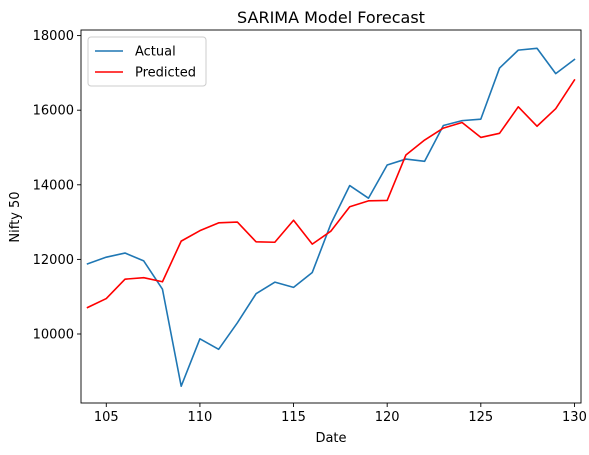  What do you see at coordinates (15, 216) in the screenshot?
I see `y-axis-label: Nifty 50` at bounding box center [15, 216].